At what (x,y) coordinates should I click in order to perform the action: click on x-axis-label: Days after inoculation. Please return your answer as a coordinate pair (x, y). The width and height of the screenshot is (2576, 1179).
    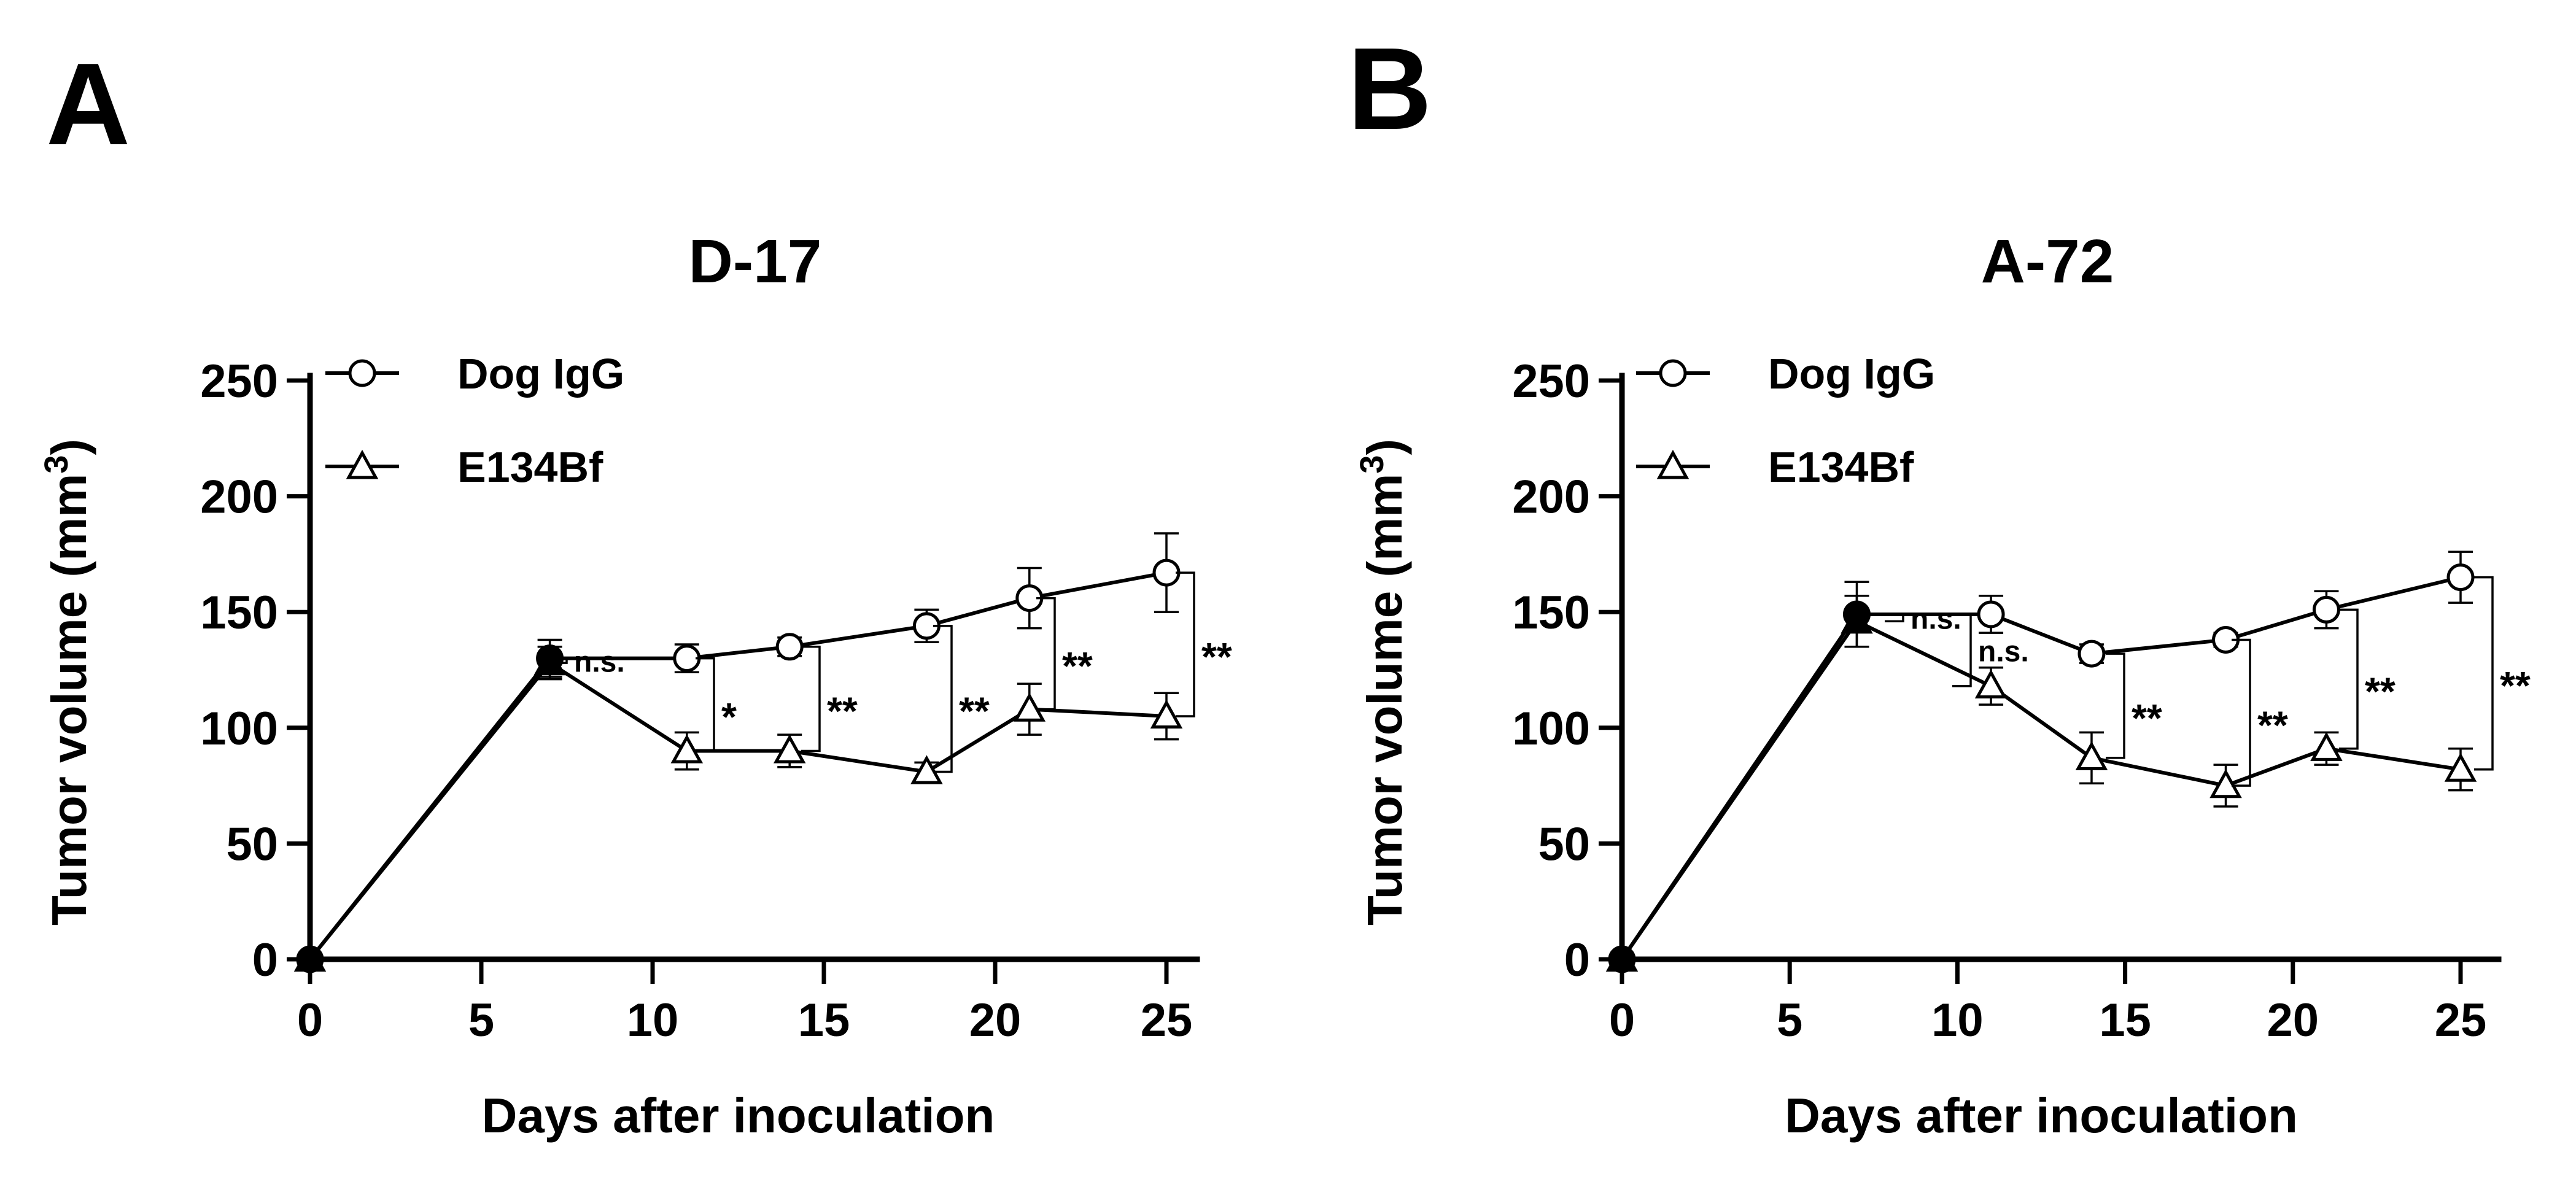
    Looking at the image, I should click on (2041, 1115).